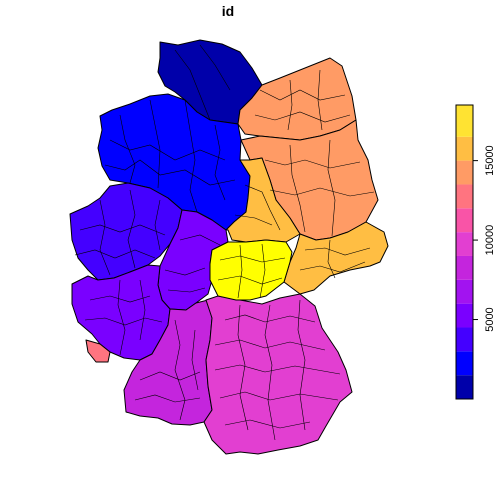 This screenshot has width=504, height=504. I want to click on plot-title: id, so click(228, 11).